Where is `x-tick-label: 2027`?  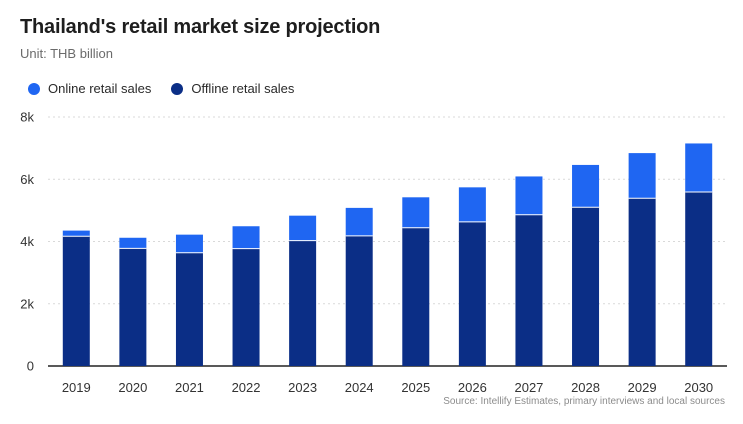 x-tick-label: 2027 is located at coordinates (528, 387).